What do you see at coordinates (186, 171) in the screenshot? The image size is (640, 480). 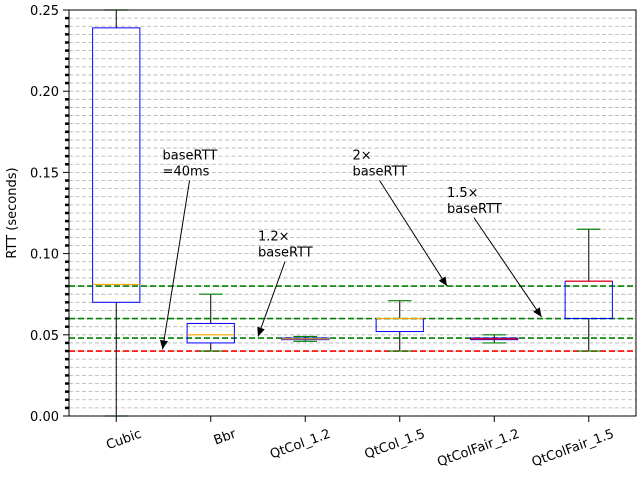 I see `annotation-line: =40ms` at bounding box center [186, 171].